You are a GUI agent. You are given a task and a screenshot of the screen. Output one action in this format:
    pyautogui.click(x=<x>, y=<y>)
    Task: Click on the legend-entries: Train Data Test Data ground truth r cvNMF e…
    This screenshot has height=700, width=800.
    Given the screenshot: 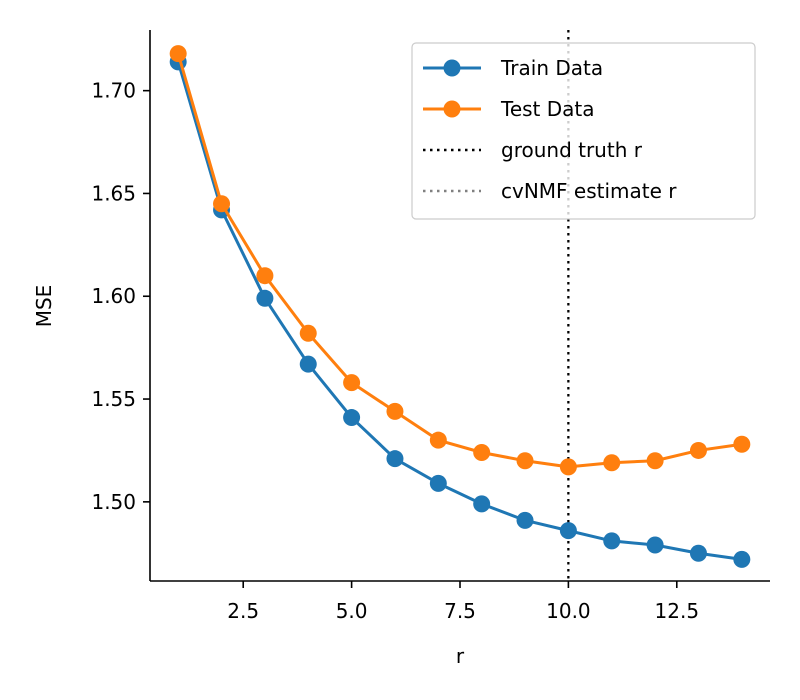 What is the action you would take?
    pyautogui.click(x=550, y=129)
    